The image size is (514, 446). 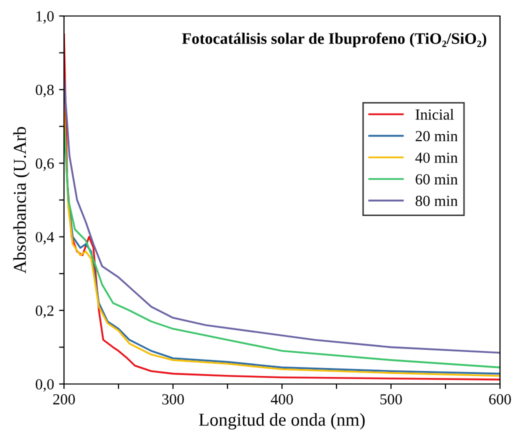 I want to click on x-axis-title: Longitud de onda (nm), so click(x=282, y=421).